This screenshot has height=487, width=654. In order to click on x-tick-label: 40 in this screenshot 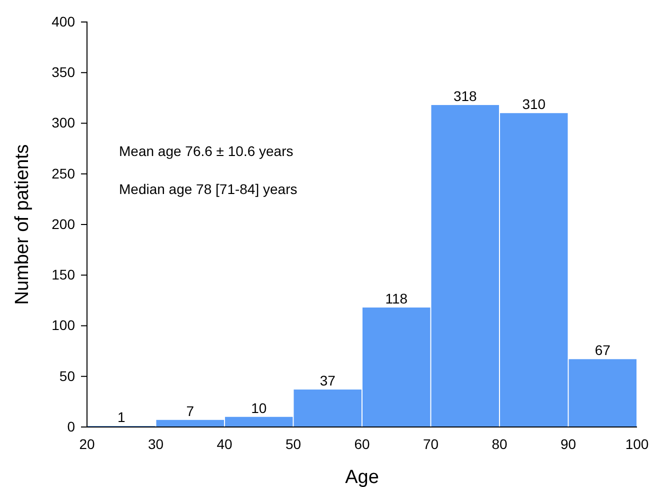, I will do `click(224, 444)`.